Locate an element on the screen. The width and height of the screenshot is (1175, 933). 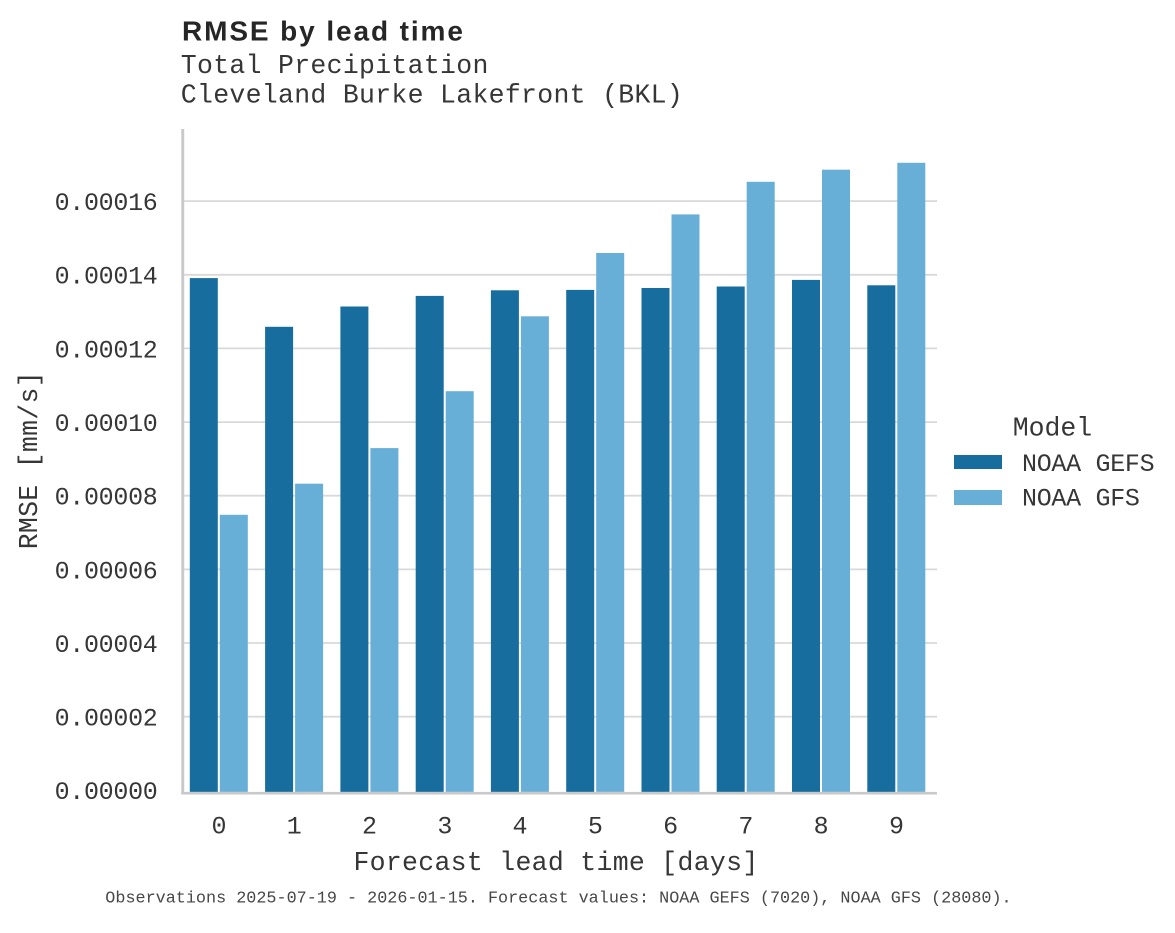
svg-text: 2 is located at coordinates (369, 827).